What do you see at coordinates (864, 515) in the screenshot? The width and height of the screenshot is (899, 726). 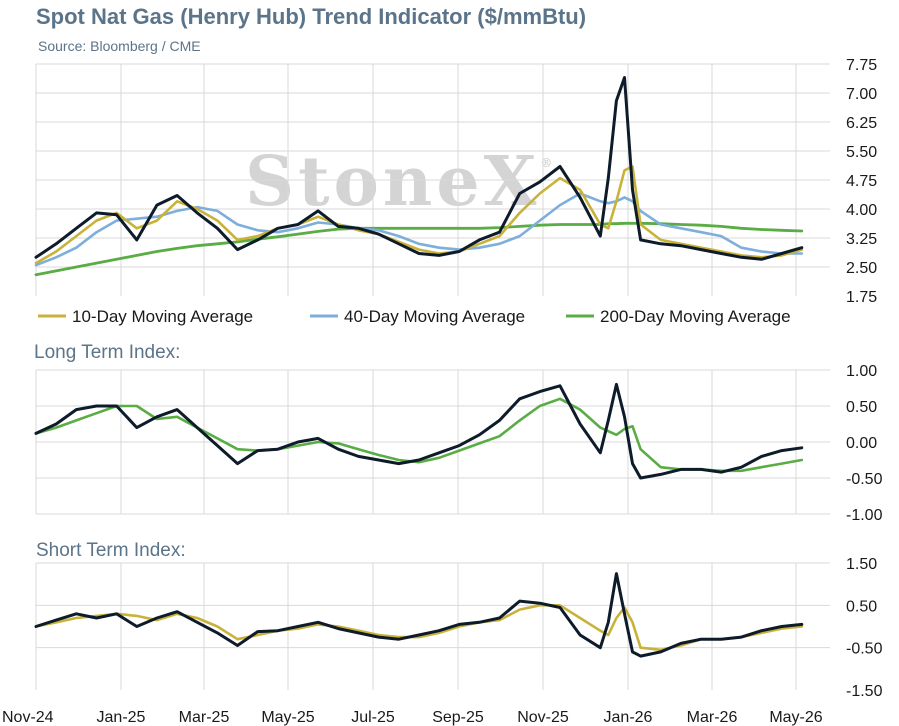 I see `y-tick-label: -1.00` at bounding box center [864, 515].